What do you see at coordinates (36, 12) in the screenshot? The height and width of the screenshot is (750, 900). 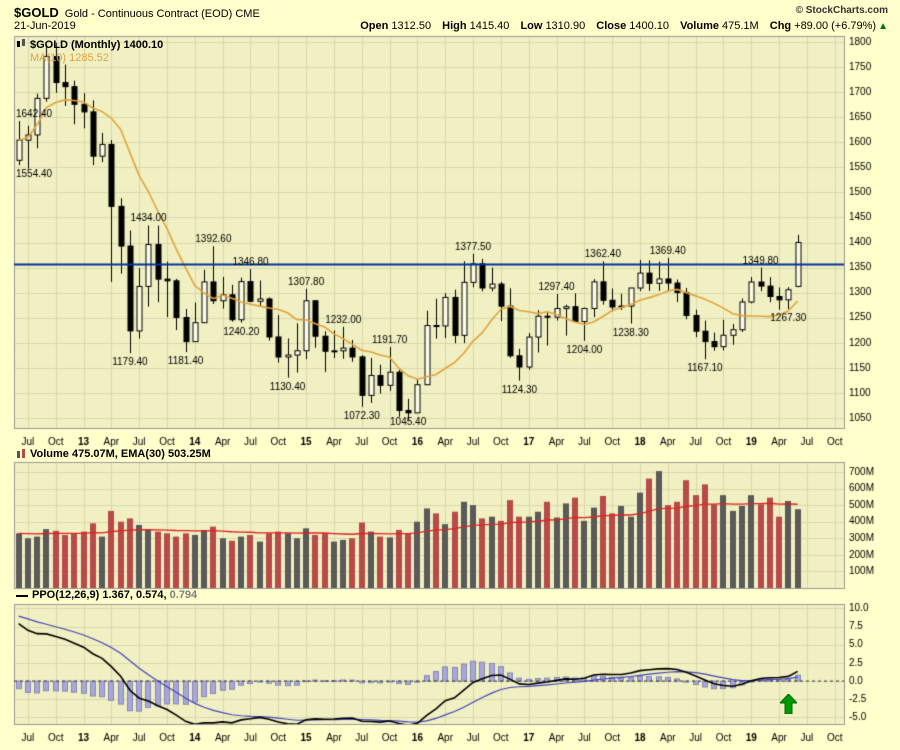 I see `symbol: $GOLD` at bounding box center [36, 12].